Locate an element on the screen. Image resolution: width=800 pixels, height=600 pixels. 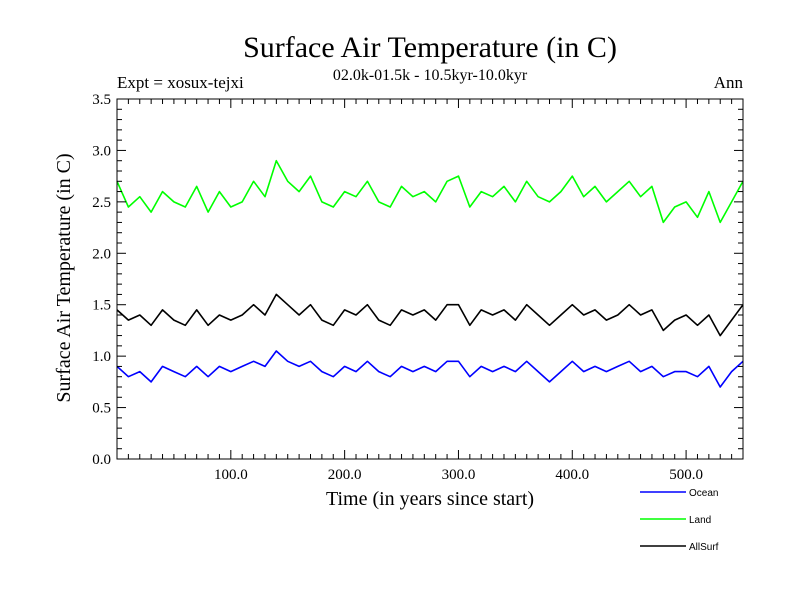
y-tick-label: 0.0 is located at coordinates (101, 460).